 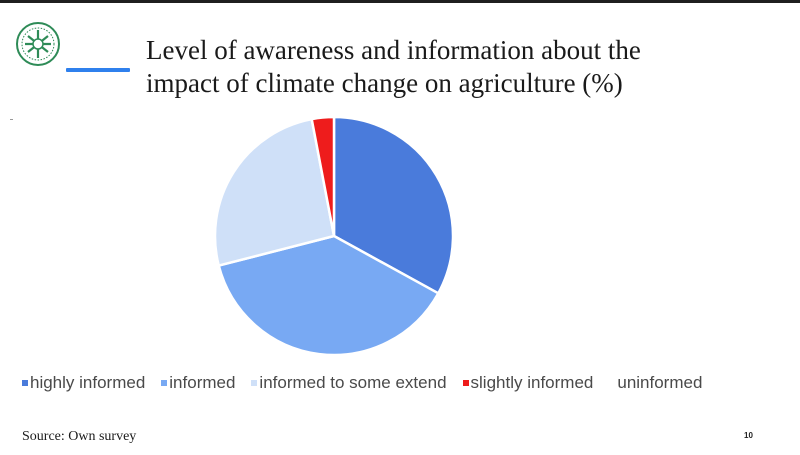 What do you see at coordinates (393, 205) in the screenshot?
I see `pie-slice-highly-informed` at bounding box center [393, 205].